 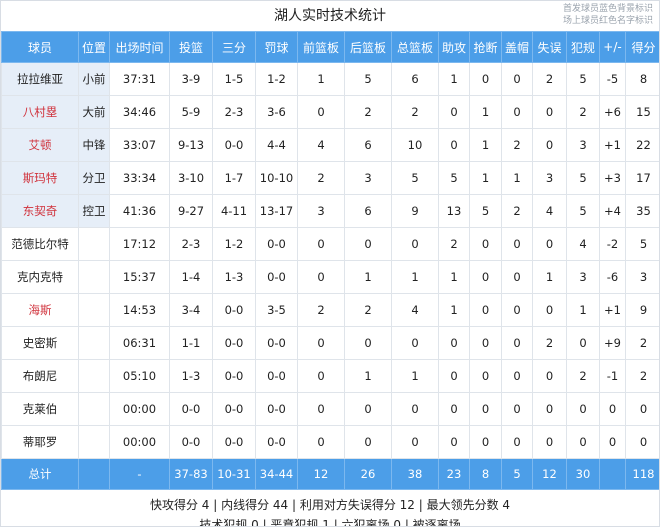 What do you see at coordinates (94, 211) in the screenshot?
I see `player-position: 控卫` at bounding box center [94, 211].